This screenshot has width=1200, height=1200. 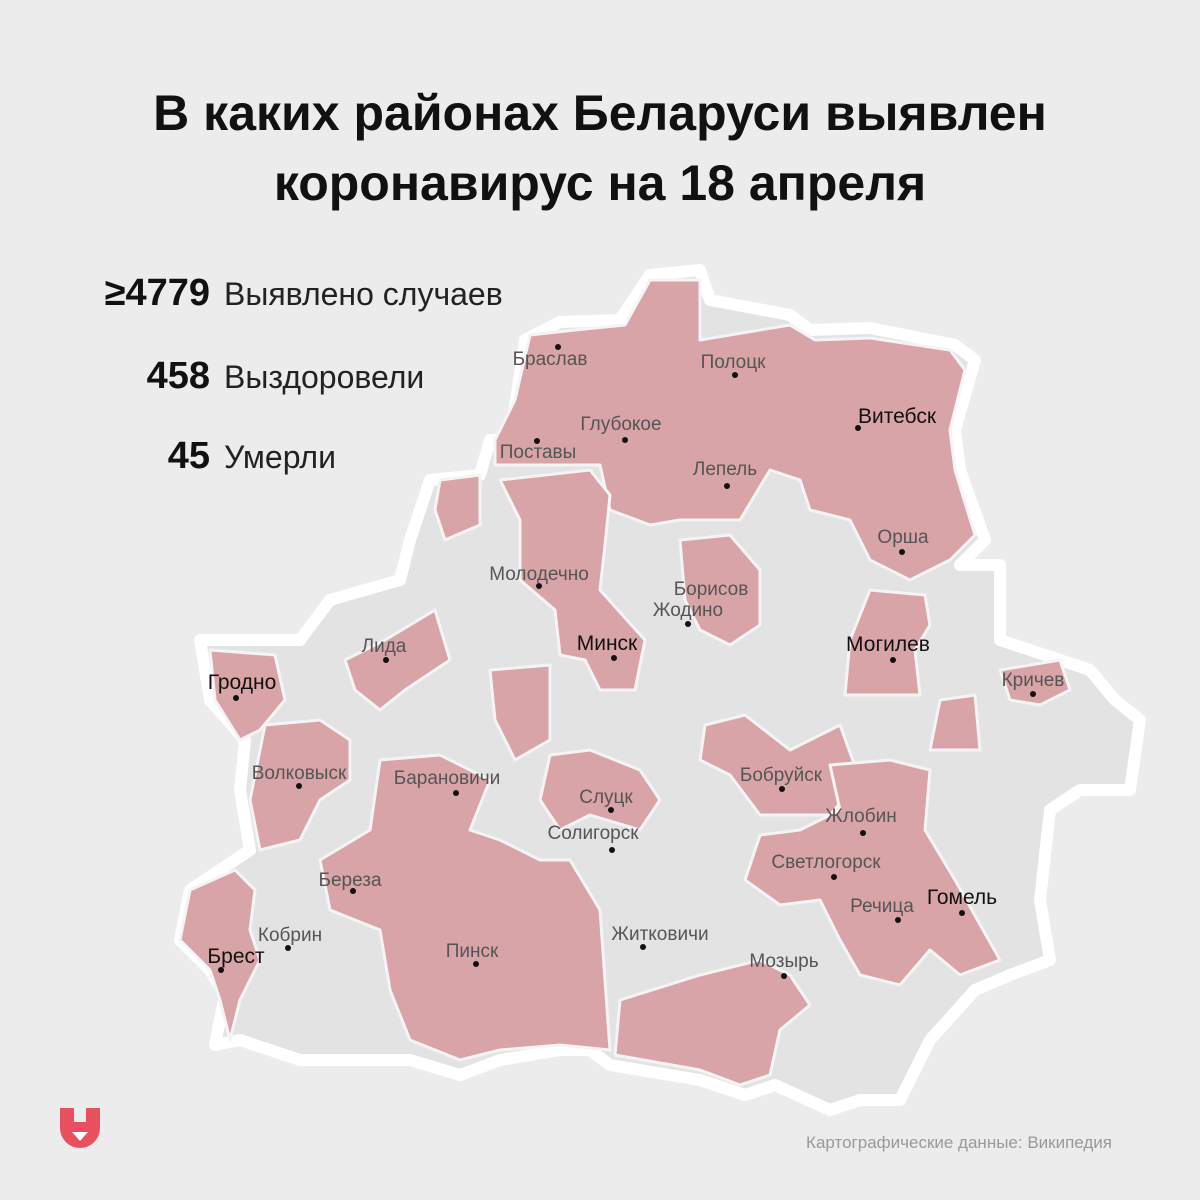 I want to click on stat-label: Выявлено случаев, so click(x=363, y=294).